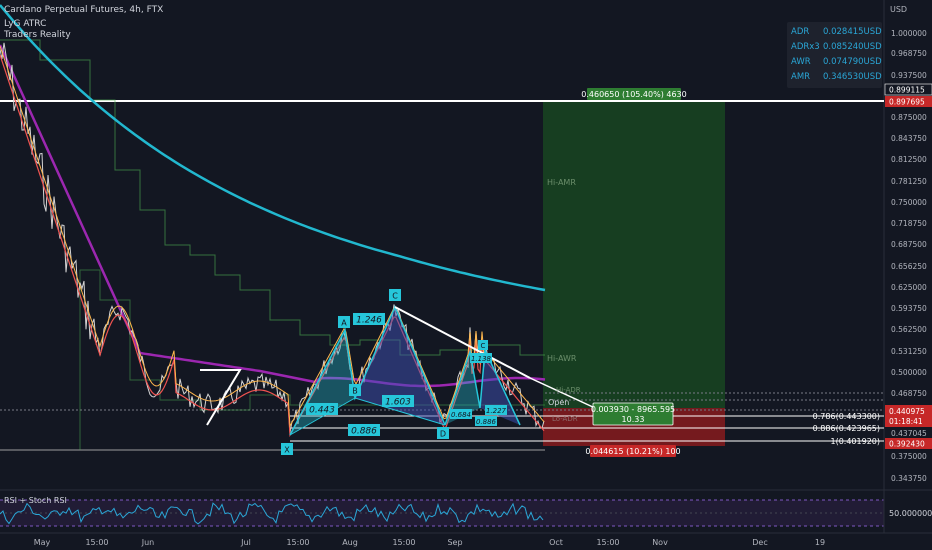  Describe the element at coordinates (443, 434) in the screenshot. I see `harmonic-d-text: D` at that location.